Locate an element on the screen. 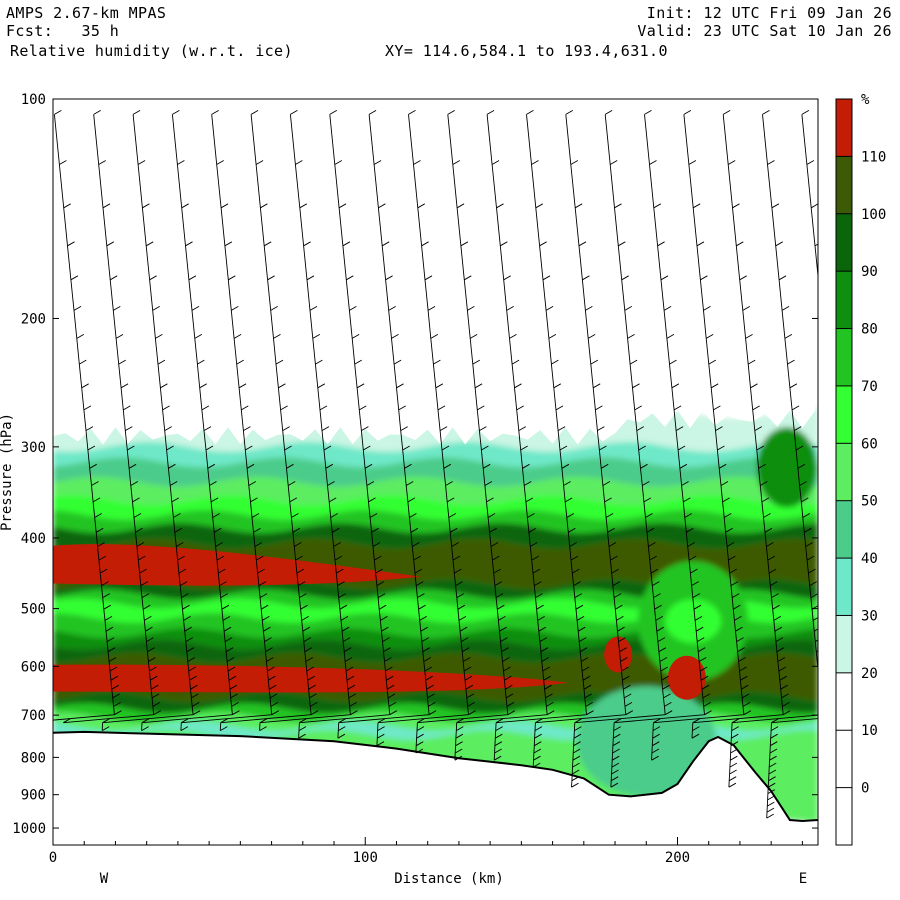  colorbar-frame is located at coordinates (844, 472).